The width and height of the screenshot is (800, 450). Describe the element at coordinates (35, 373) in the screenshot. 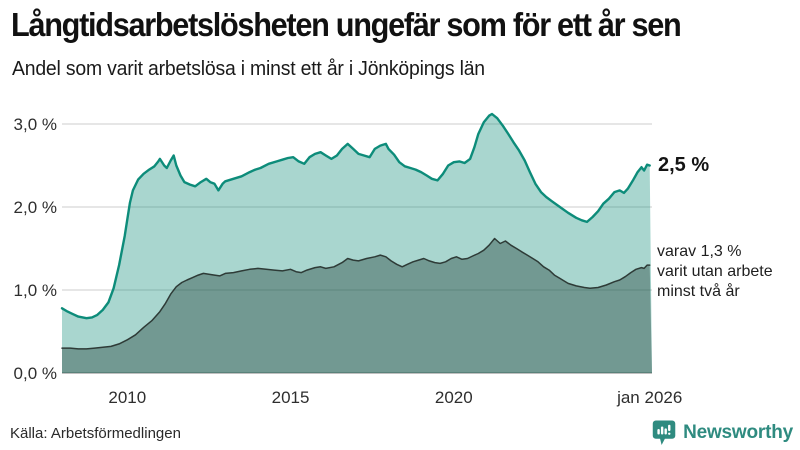

I see `y-tick-label: 0,0 %` at that location.